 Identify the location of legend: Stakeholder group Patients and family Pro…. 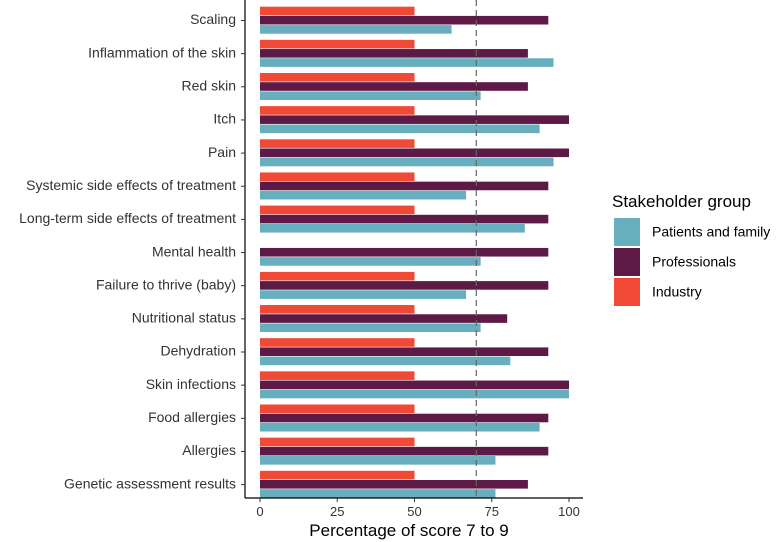
(691, 249).